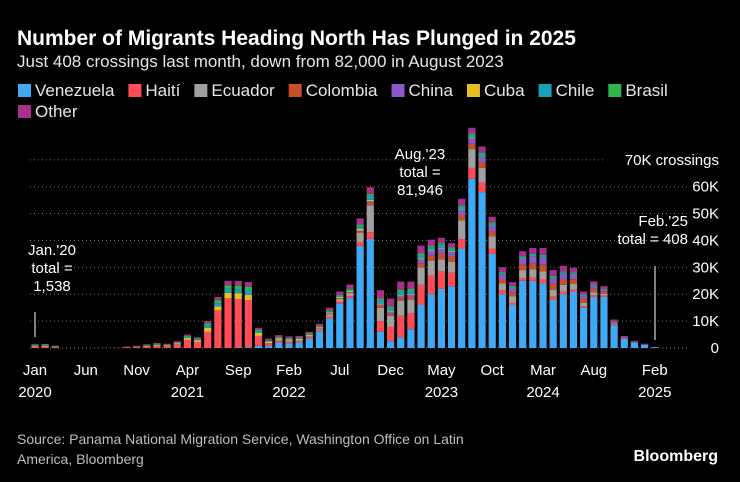 The image size is (740, 482). What do you see at coordinates (493, 370) in the screenshot?
I see `x-tick-label: Oct` at bounding box center [493, 370].